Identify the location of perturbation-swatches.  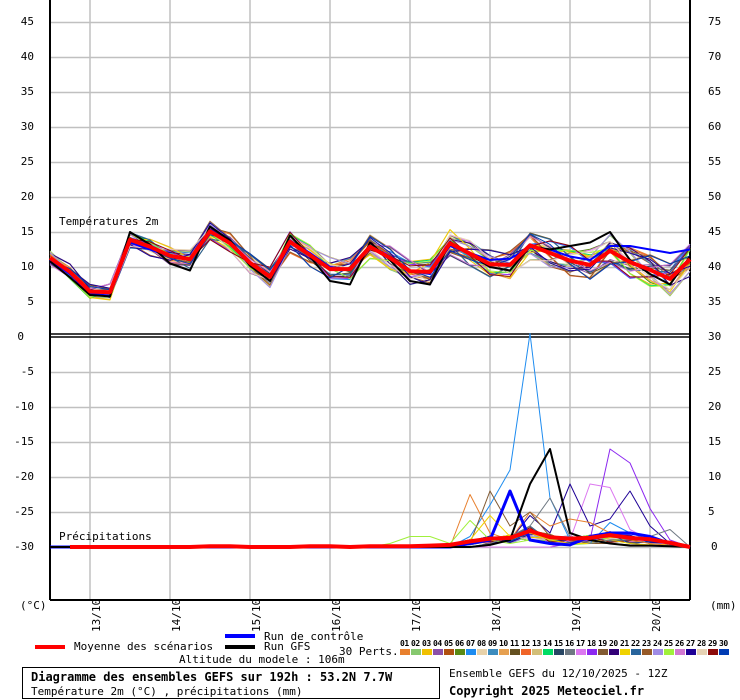
(565, 652).